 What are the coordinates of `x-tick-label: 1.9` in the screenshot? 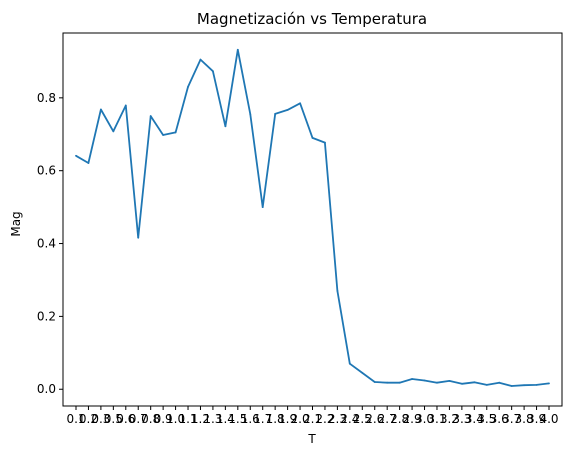 It's located at (287, 419).